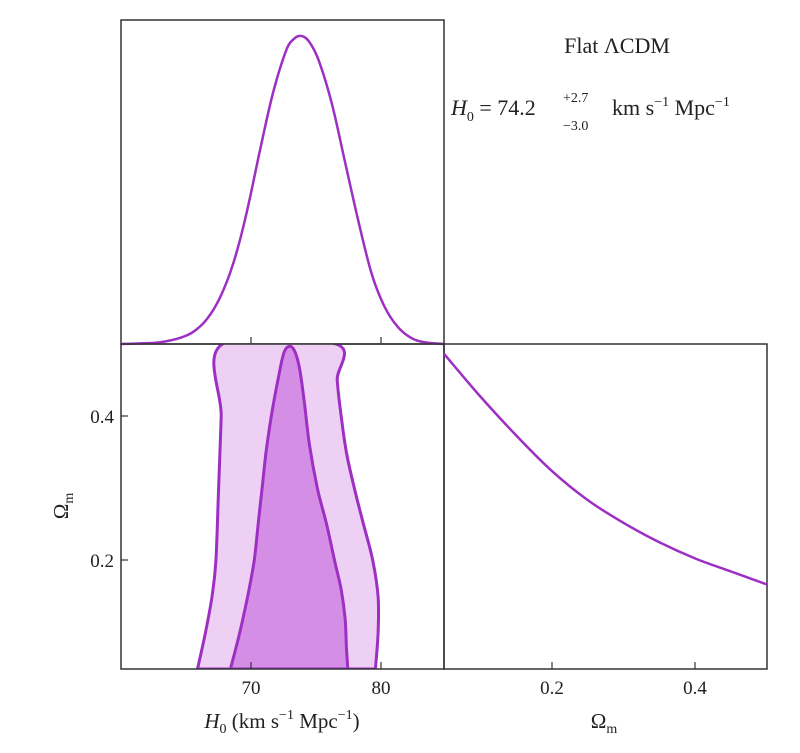  What do you see at coordinates (493, 110) in the screenshot?
I see `h0-result: H0 = 74.2` at bounding box center [493, 110].